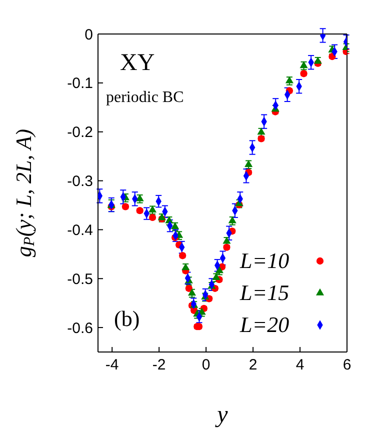 The image size is (374, 436). What do you see at coordinates (253, 365) in the screenshot?
I see `x-tick-label: 2` at bounding box center [253, 365].